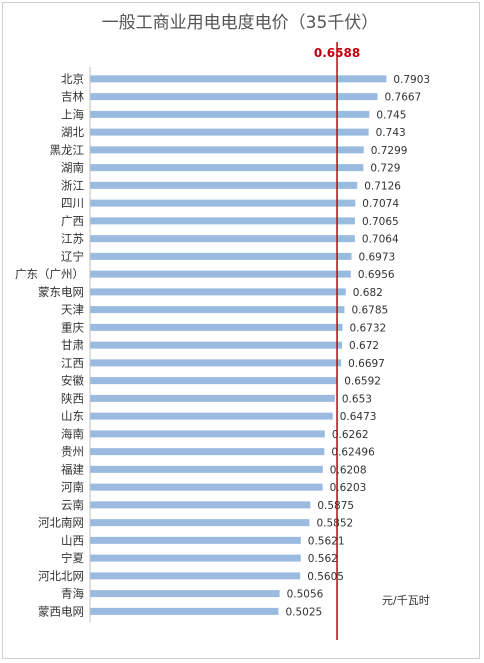 The height and width of the screenshot is (663, 484). I want to click on value-label: 0.7667, so click(403, 98).